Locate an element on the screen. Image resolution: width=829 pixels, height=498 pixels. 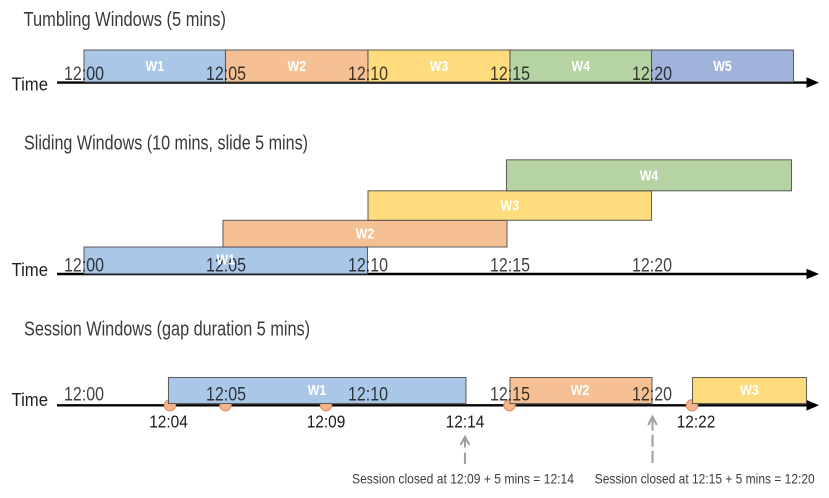
svg-text:Session closed at 12:09 + 5 mi: Session closed at 12:09 + 5 mins = 12:14 is located at coordinates (463, 479).